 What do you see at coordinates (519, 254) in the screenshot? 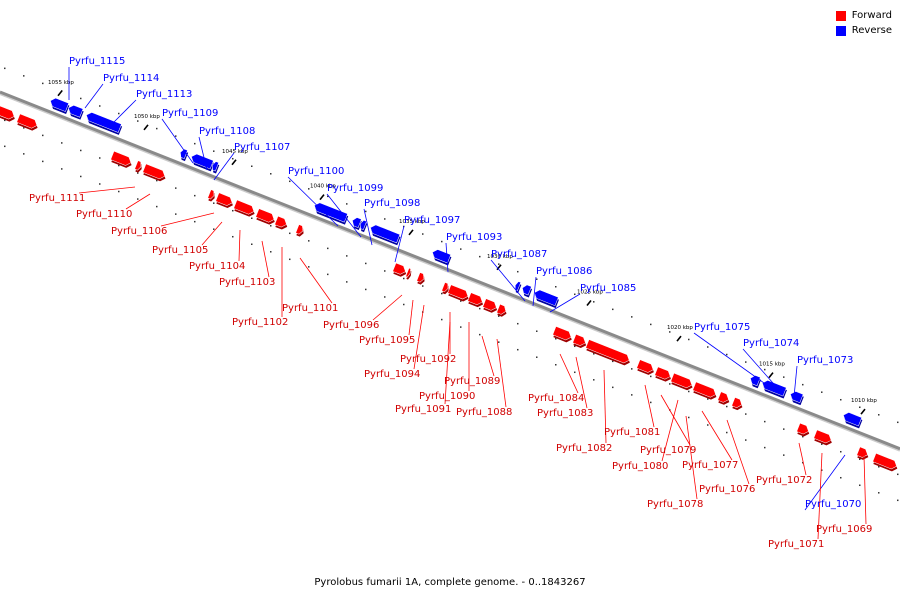
I see `gene-label-reverse: Pyrfu_1087` at bounding box center [519, 254].